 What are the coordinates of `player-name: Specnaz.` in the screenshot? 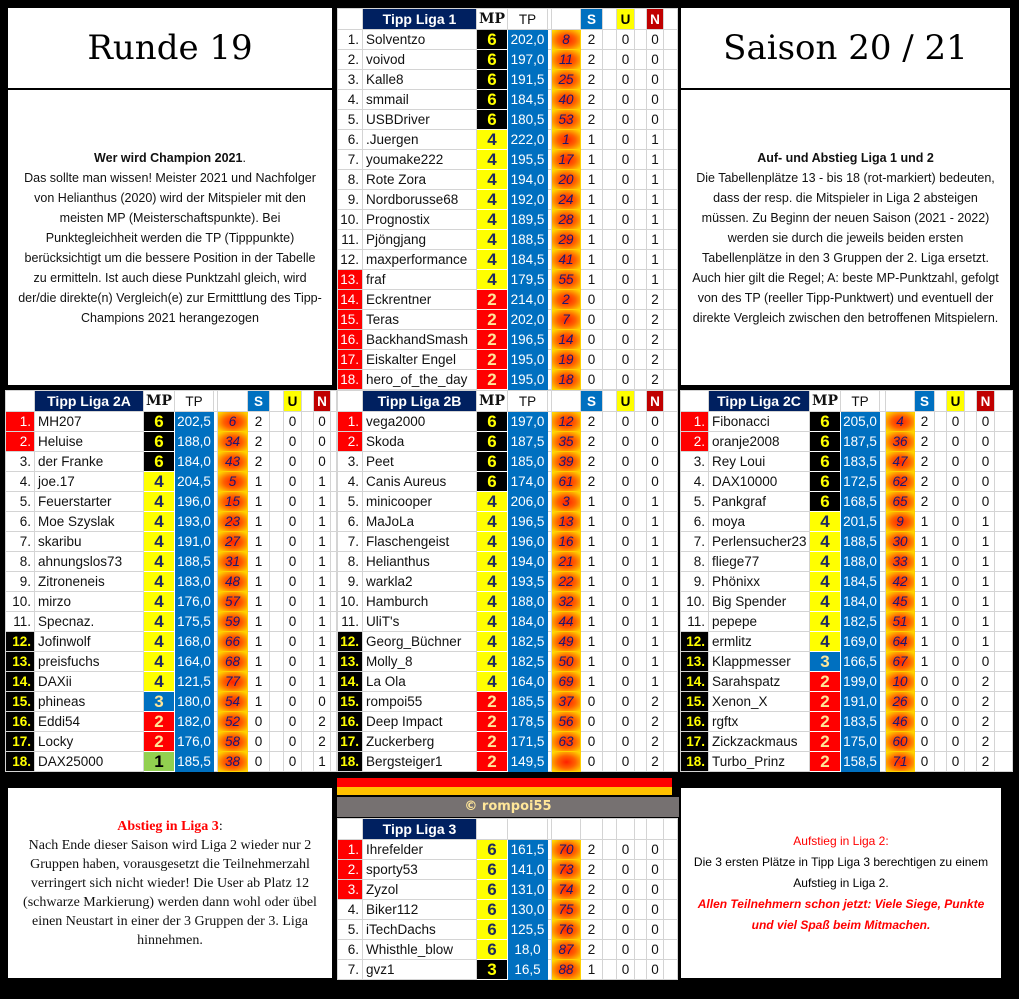 It's located at (89, 621).